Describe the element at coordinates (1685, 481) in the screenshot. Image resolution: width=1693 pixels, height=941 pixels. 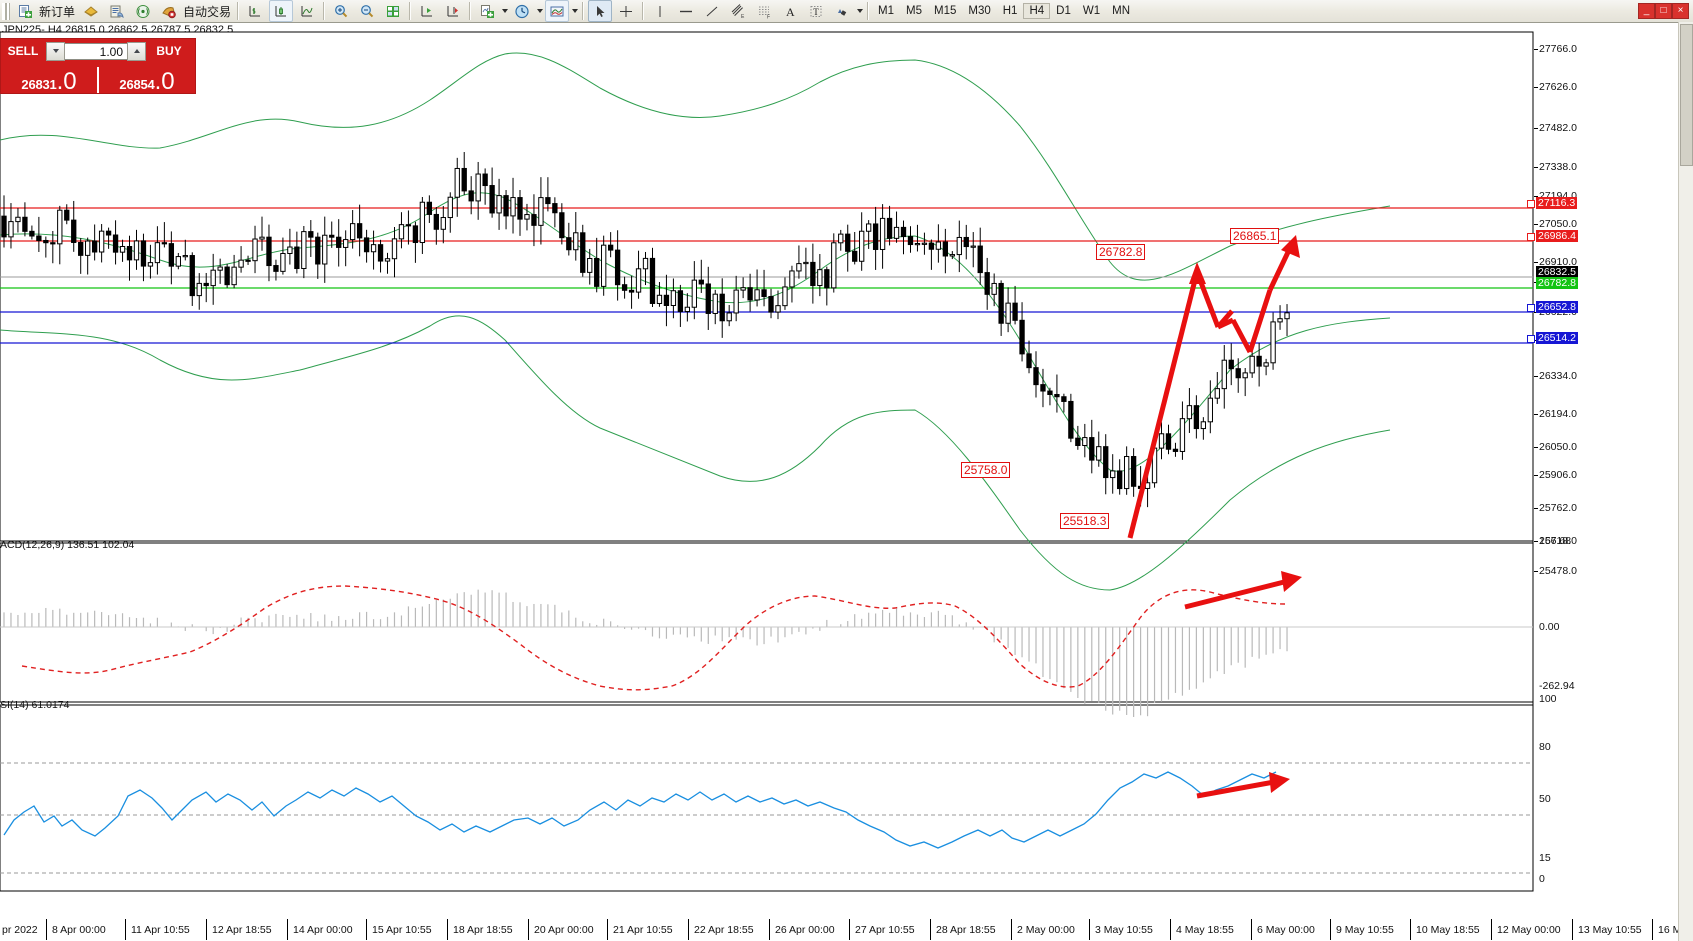
I see `vertical-scrollbar` at that location.